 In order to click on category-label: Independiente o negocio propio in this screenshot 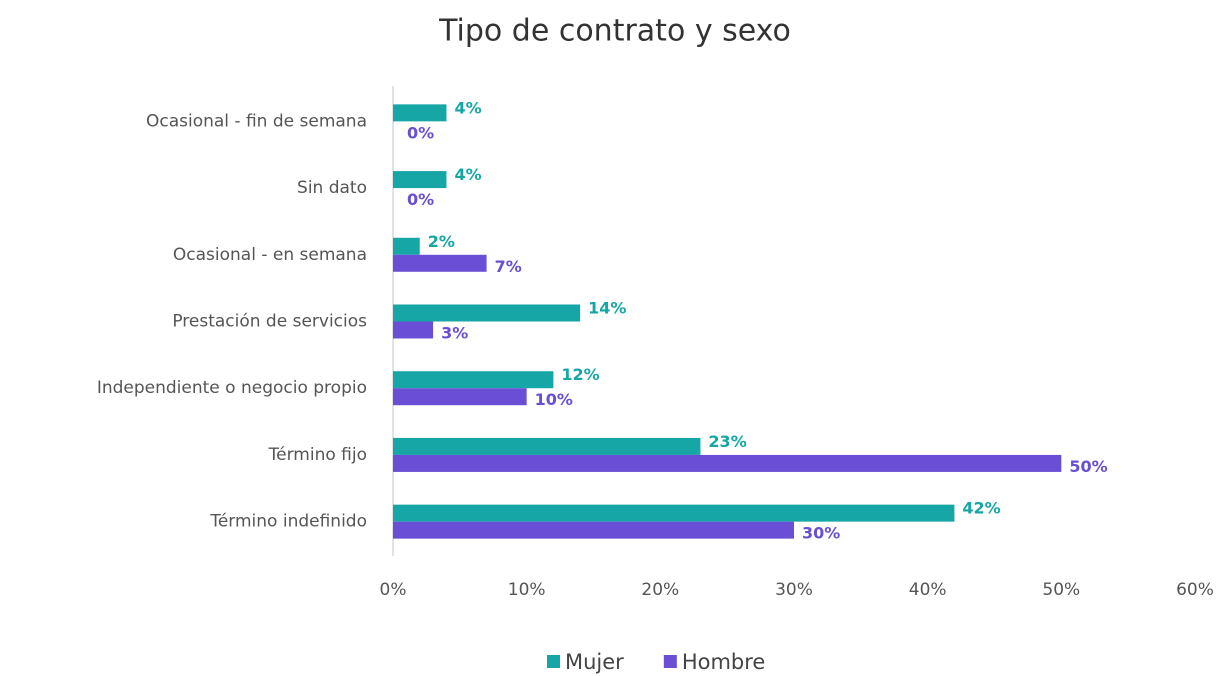, I will do `click(232, 388)`.